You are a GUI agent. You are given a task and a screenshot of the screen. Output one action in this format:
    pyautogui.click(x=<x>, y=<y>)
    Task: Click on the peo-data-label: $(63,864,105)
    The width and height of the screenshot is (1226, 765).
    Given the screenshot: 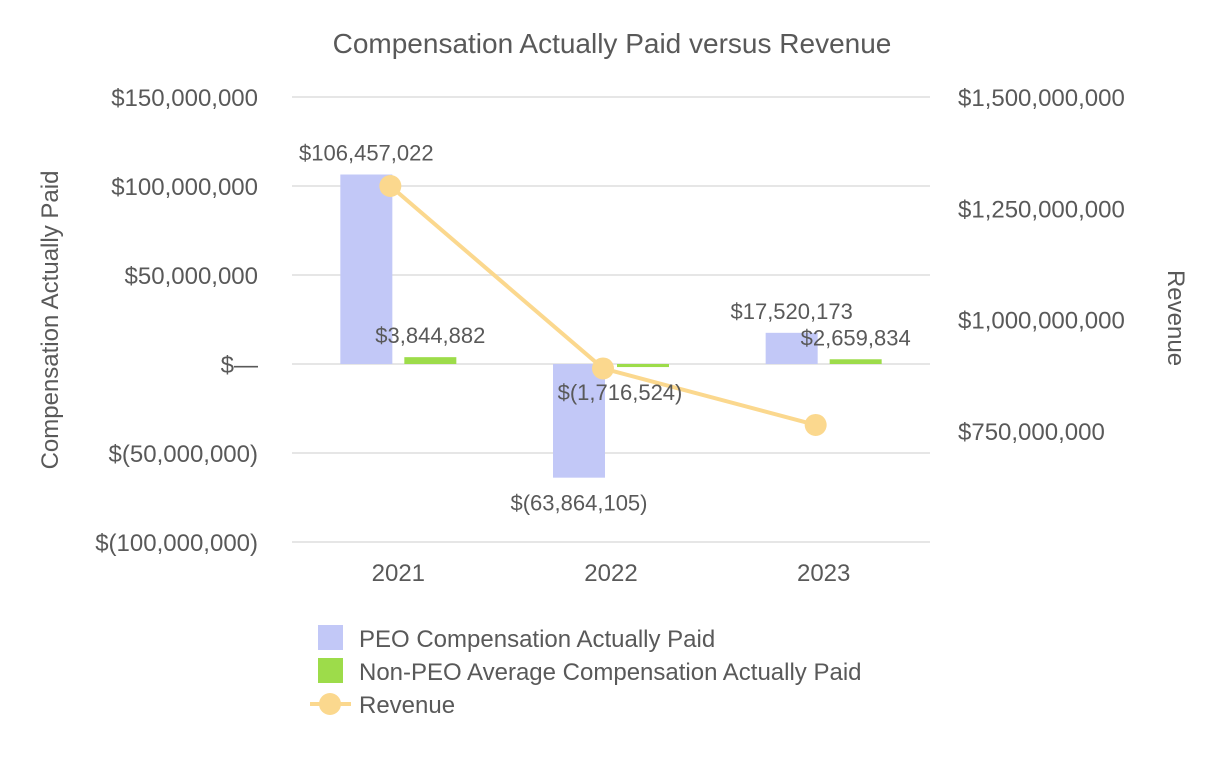 What is the action you would take?
    pyautogui.click(x=579, y=503)
    